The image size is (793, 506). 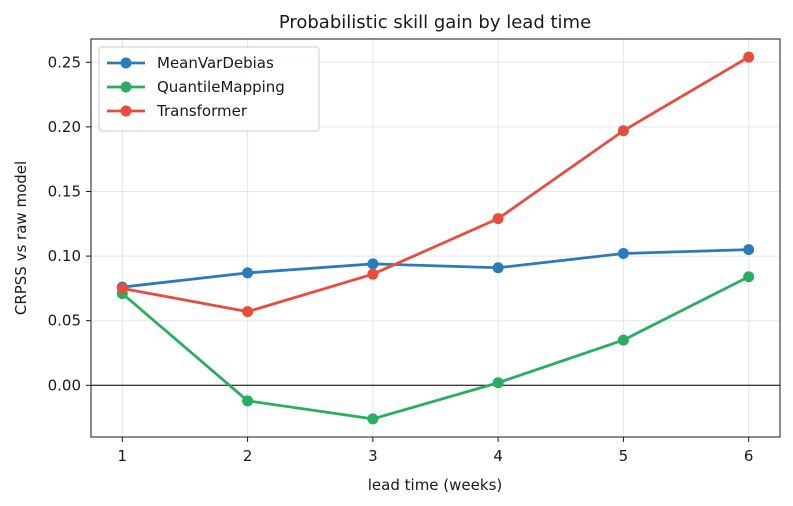 What do you see at coordinates (202, 111) in the screenshot?
I see `legend-label-transformer: Transformer` at bounding box center [202, 111].